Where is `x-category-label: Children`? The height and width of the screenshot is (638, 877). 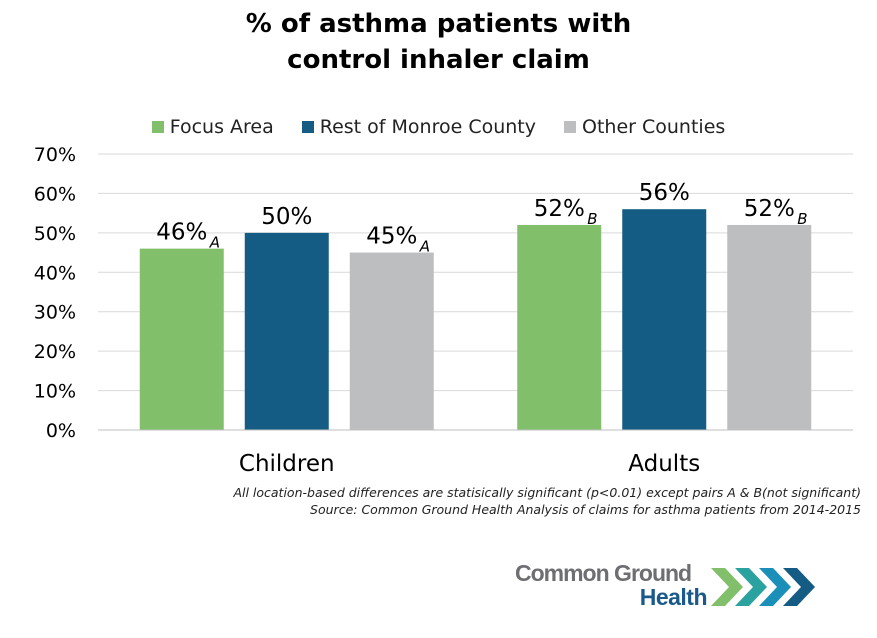
x-category-label: Children is located at coordinates (287, 464).